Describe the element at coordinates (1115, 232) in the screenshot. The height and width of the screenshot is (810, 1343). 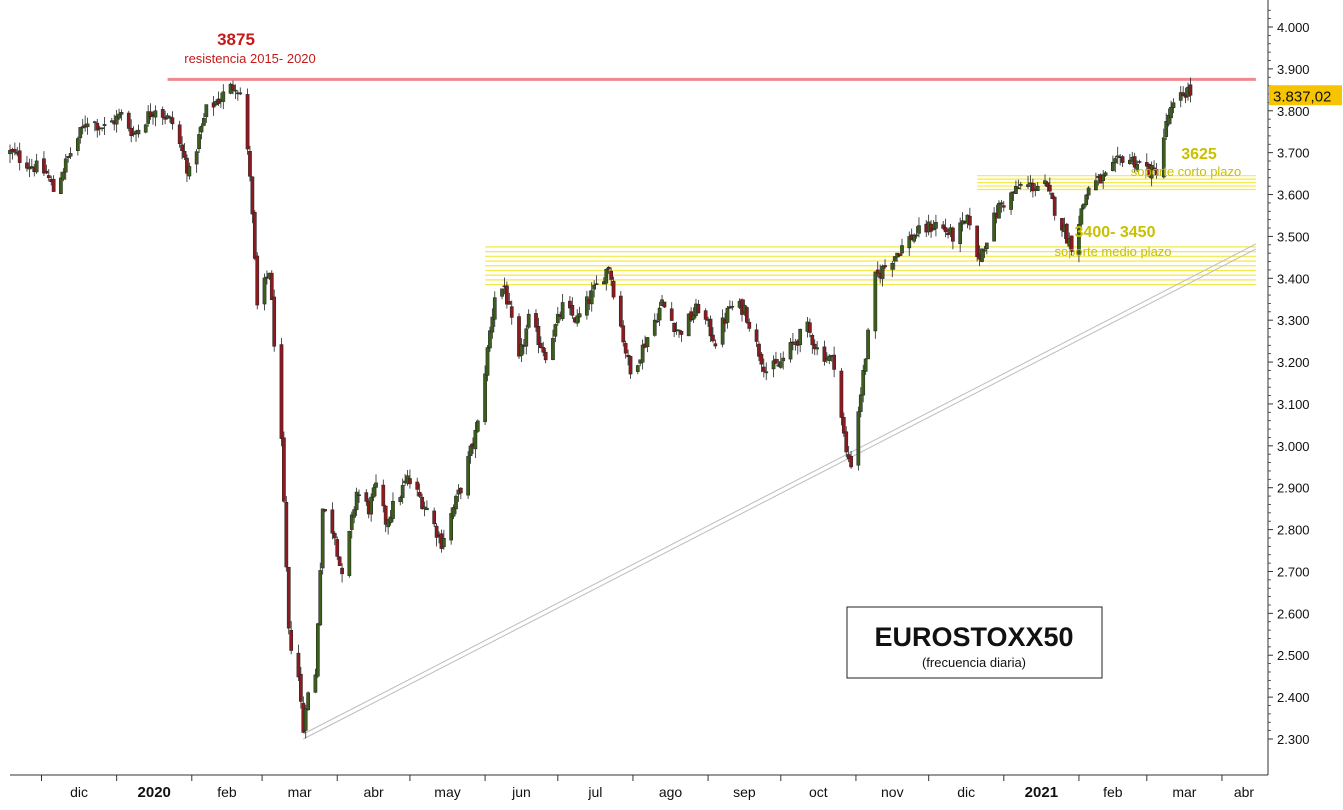
I see `support-medium-label: 3400- 3450` at that location.